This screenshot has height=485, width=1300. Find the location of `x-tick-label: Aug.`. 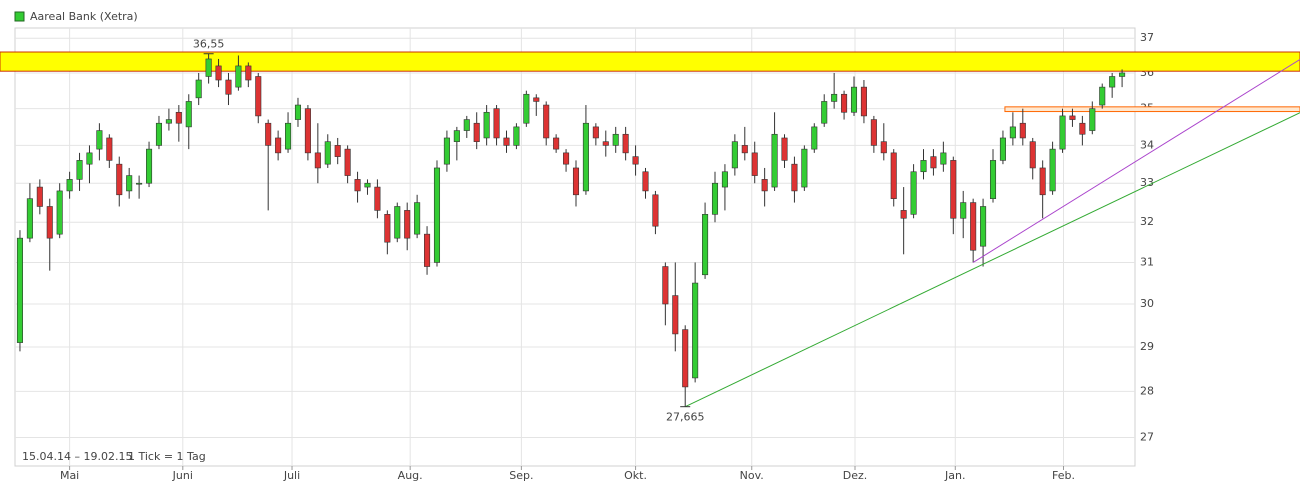

x-tick-label: Aug. is located at coordinates (410, 475).